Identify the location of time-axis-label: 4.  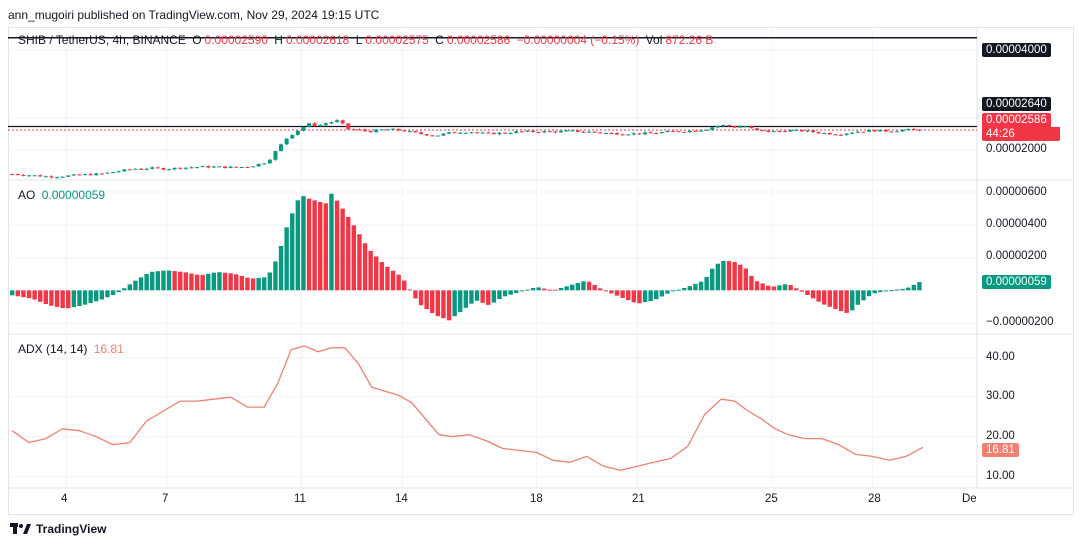
(64, 499).